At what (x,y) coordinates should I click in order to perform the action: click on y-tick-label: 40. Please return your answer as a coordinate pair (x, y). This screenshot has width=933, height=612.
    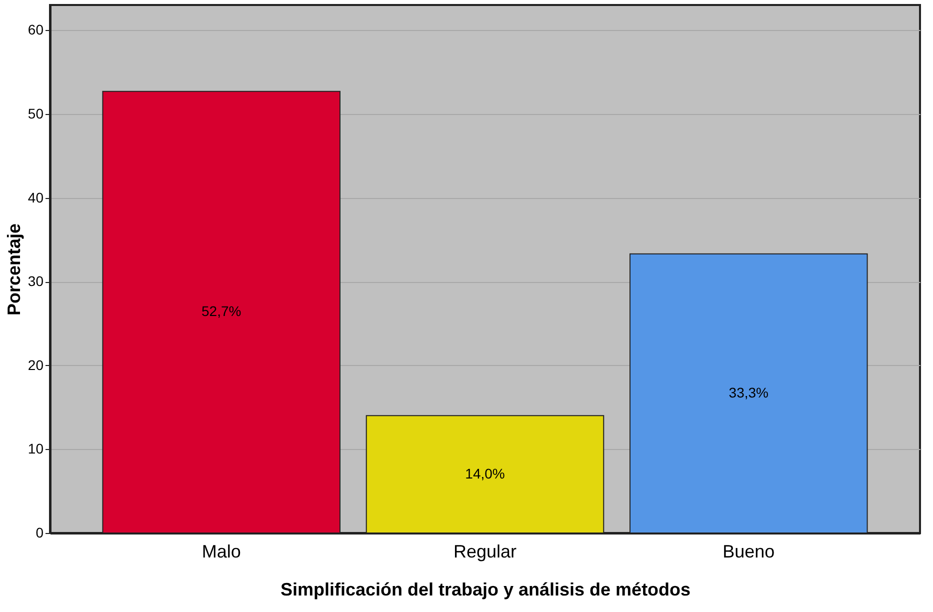
    Looking at the image, I should click on (36, 197).